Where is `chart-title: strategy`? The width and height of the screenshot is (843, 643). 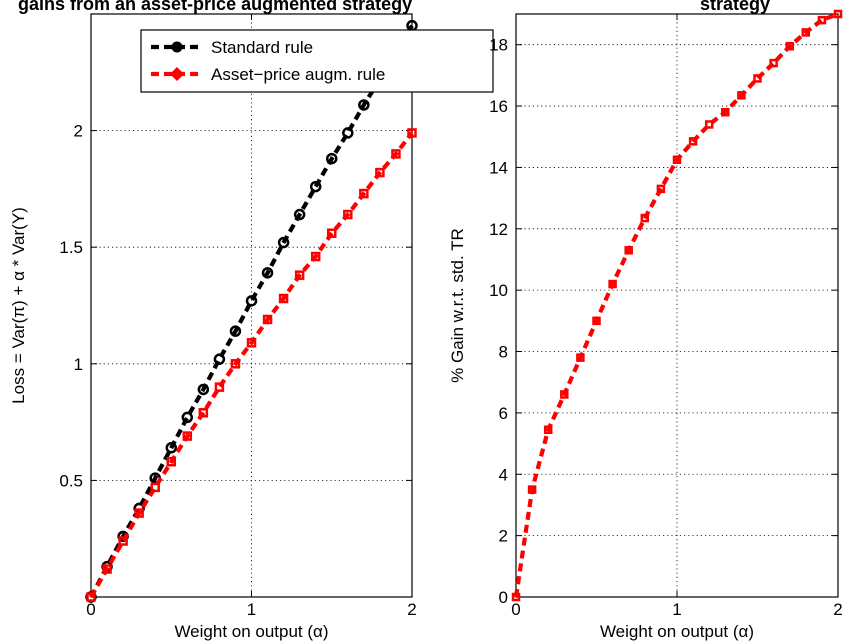
chart-title: strategy is located at coordinates (735, 7).